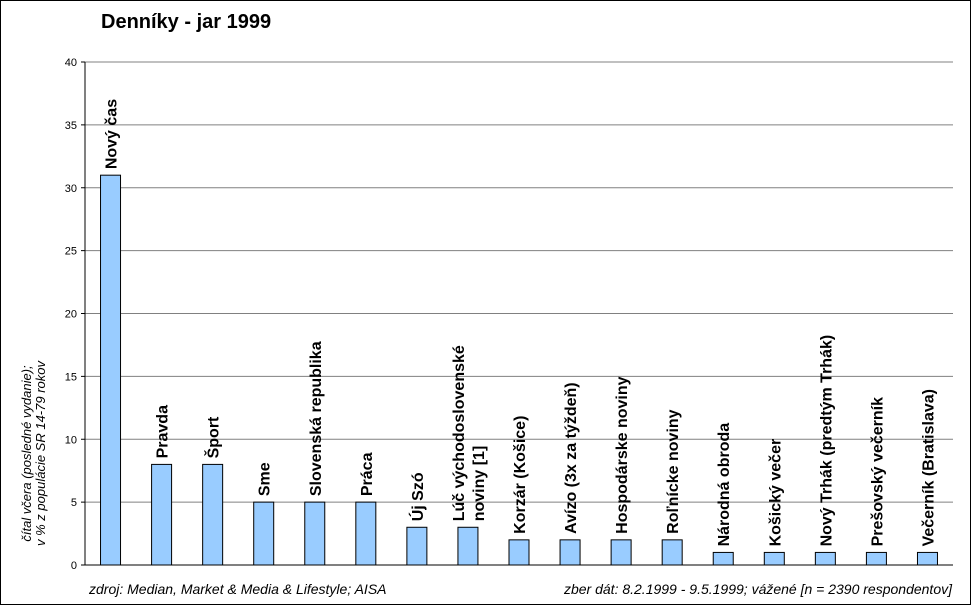 The width and height of the screenshot is (971, 605). I want to click on y-tick-label: 30, so click(71, 189).